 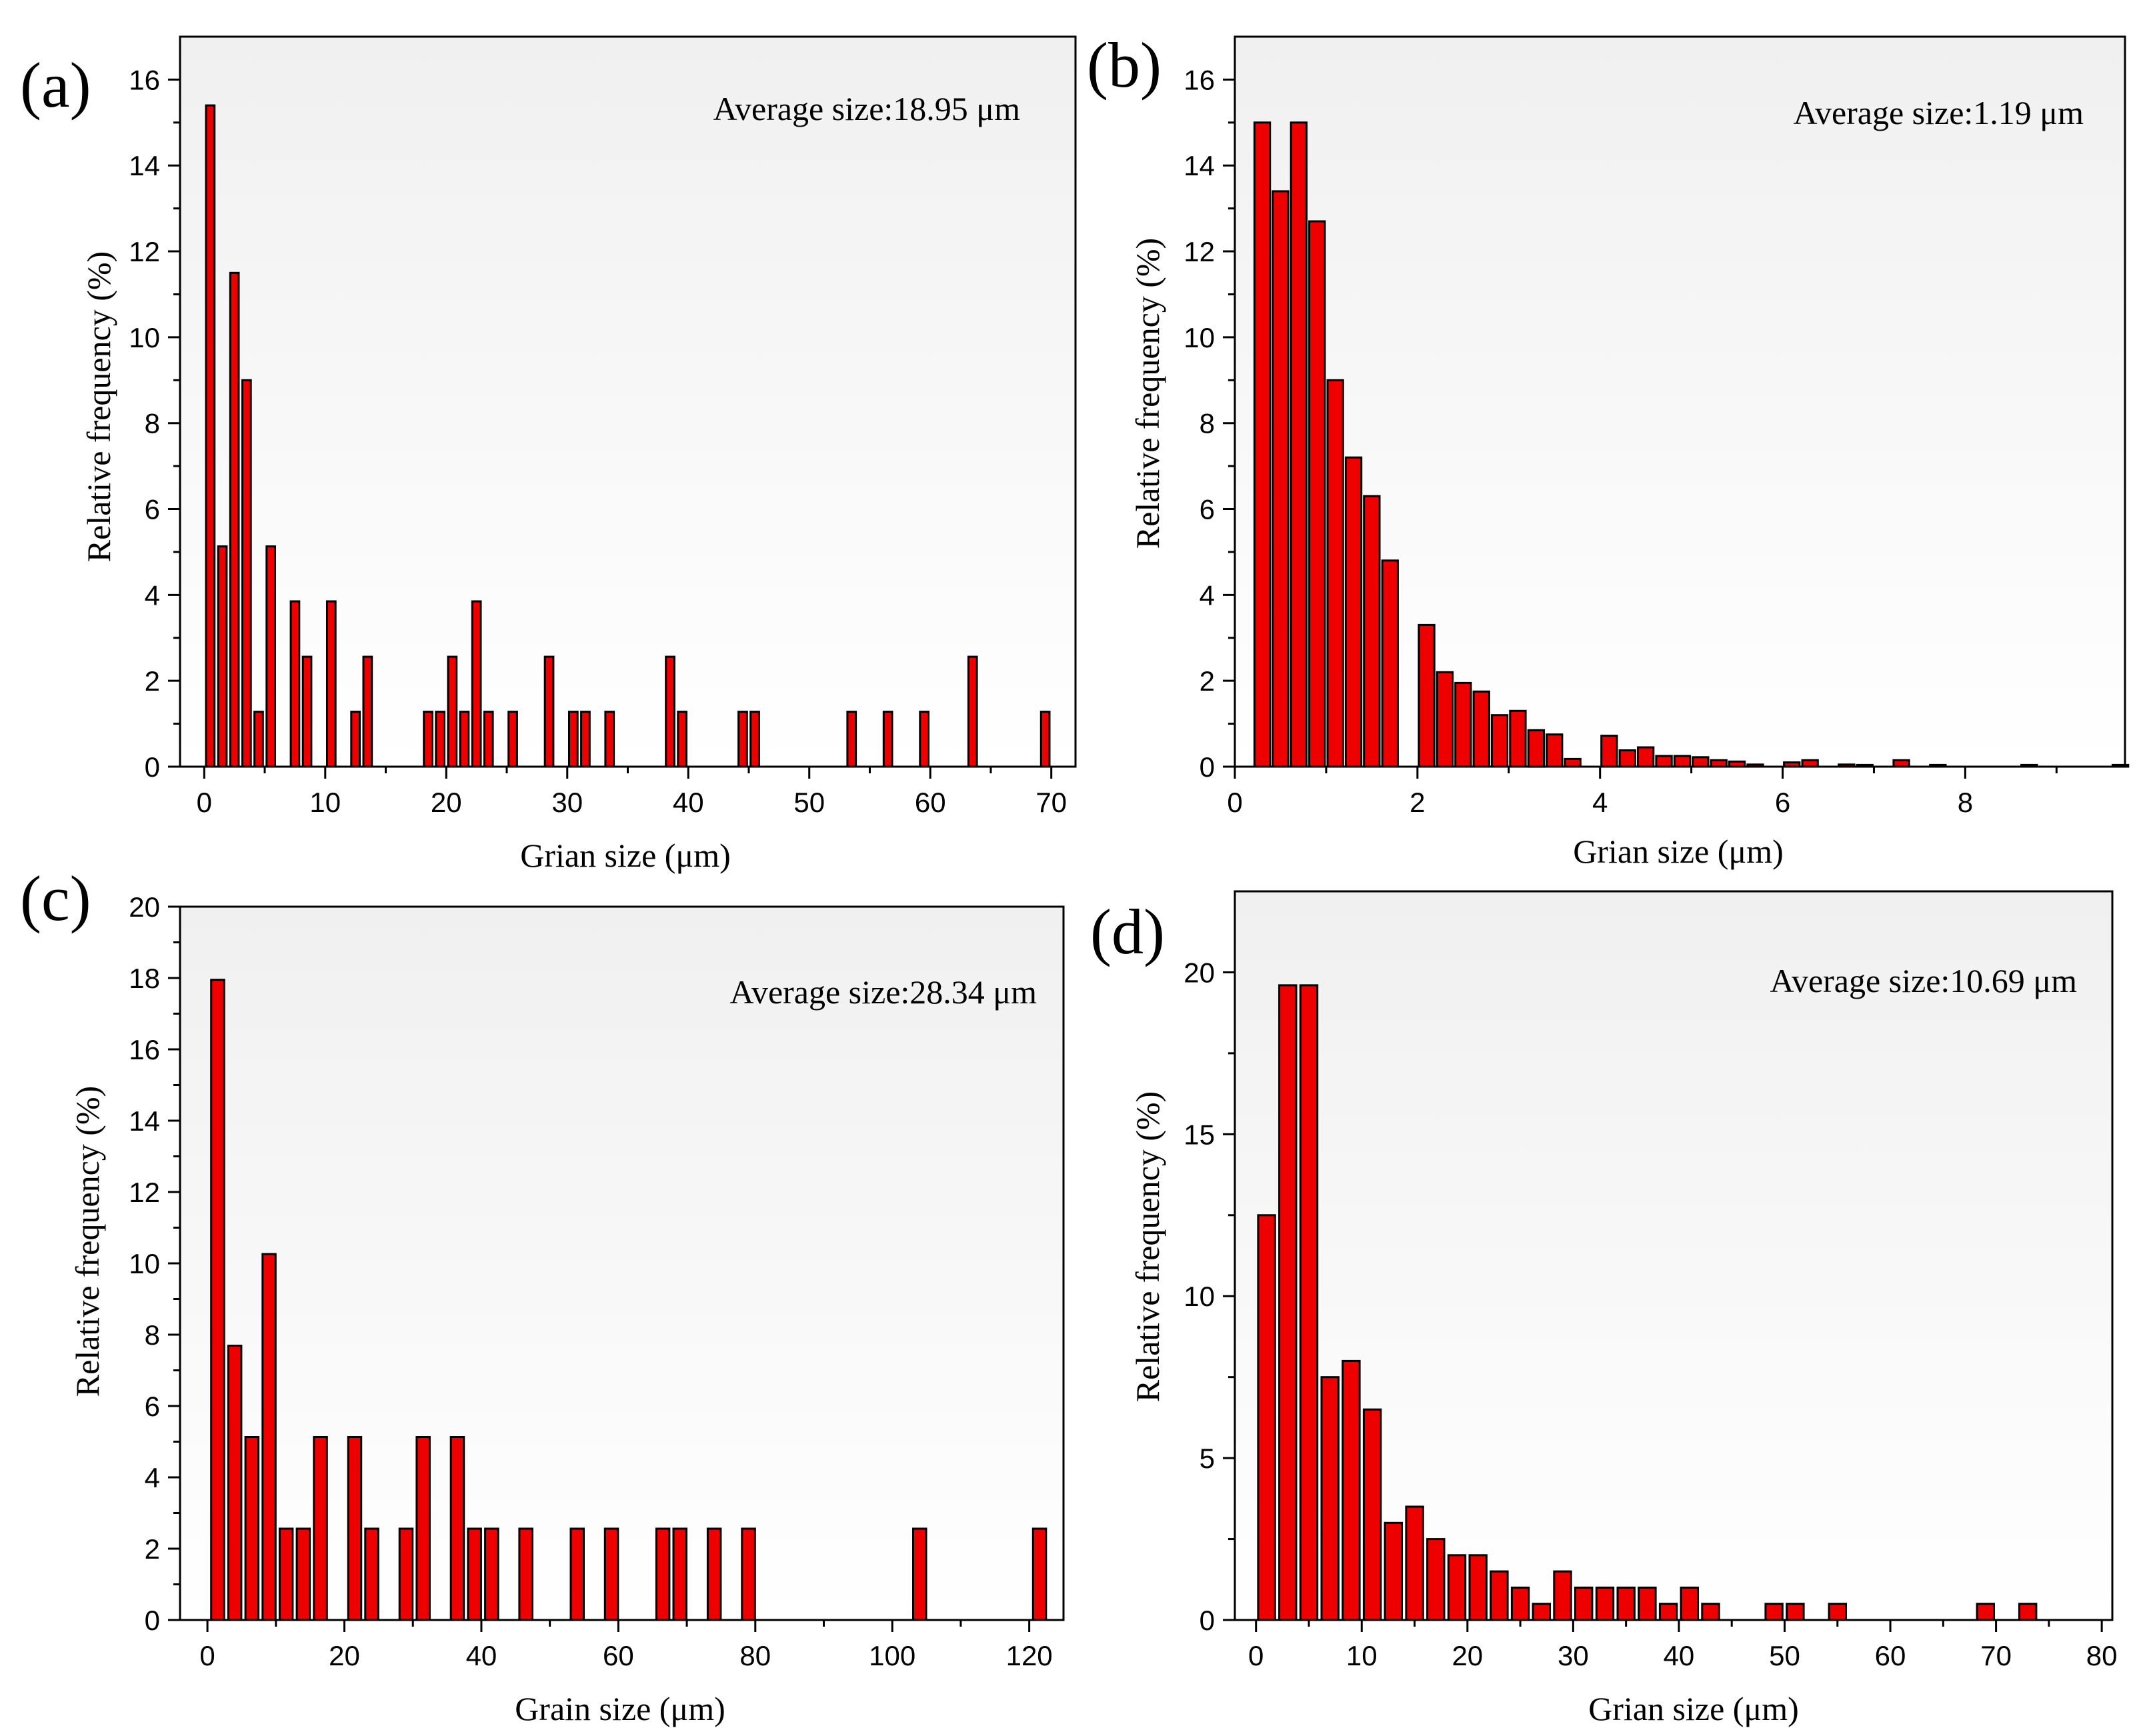 What do you see at coordinates (1207, 767) in the screenshot?
I see `y-tick-label-b-0: 0` at bounding box center [1207, 767].